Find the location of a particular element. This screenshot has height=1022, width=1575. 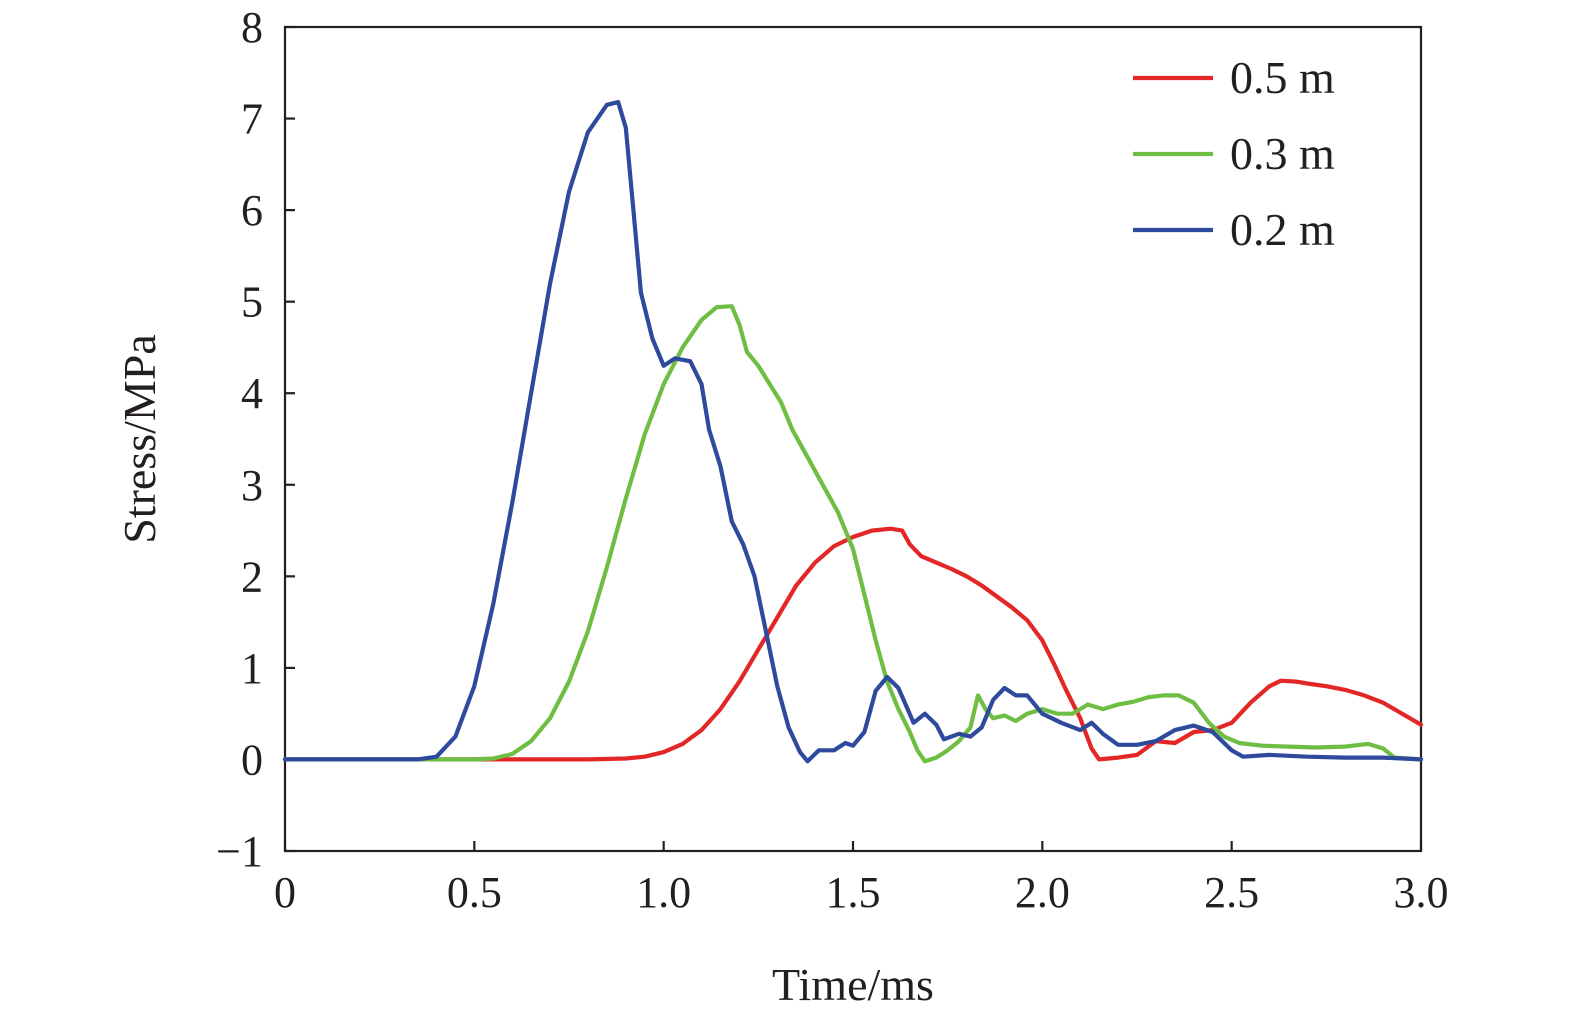

legend: 0.5 m 0.3 m 0.2 m is located at coordinates (1234, 153).